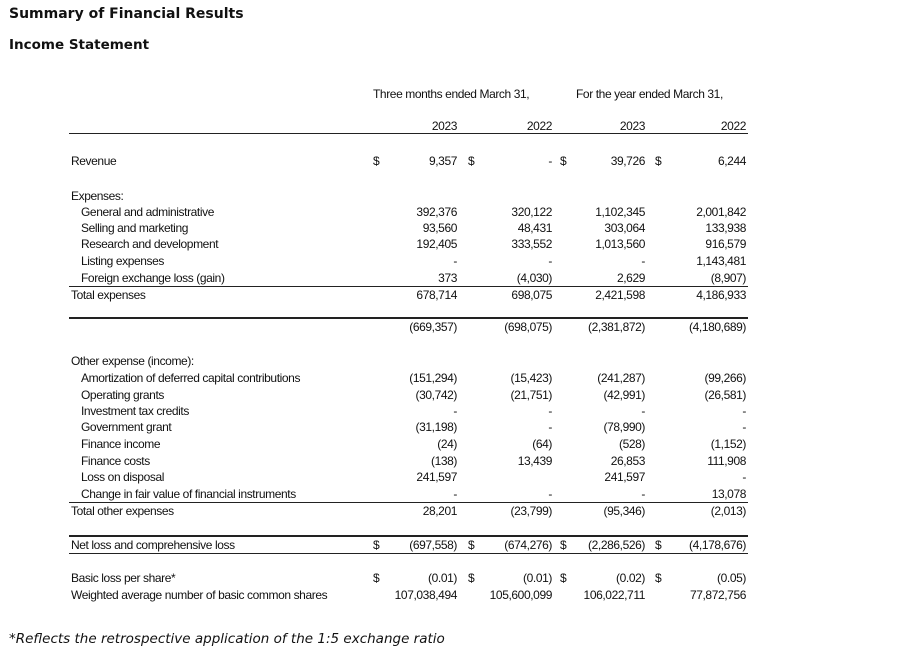  I want to click on row-label: Loss on disposal, so click(122, 477).